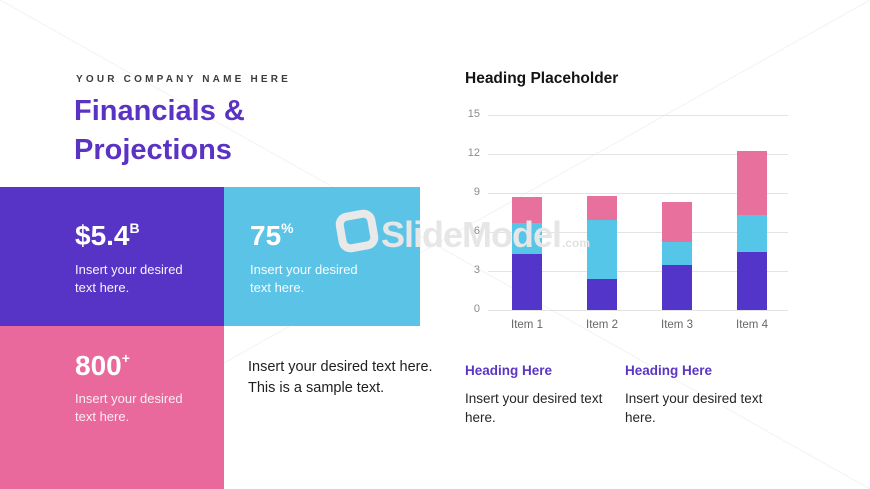 This screenshot has height=489, width=870. I want to click on bar-item-2-top-pink, so click(602, 208).